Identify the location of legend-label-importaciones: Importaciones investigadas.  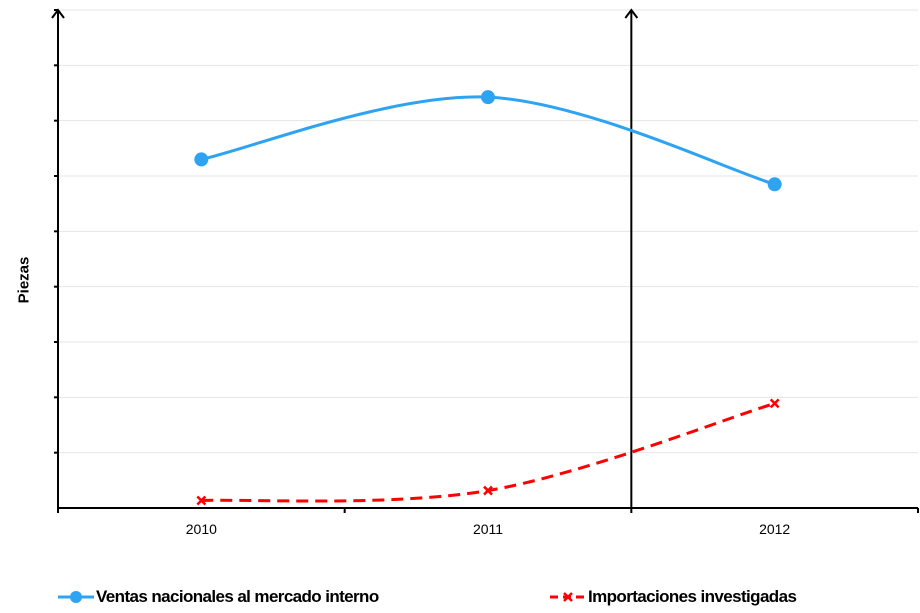
(692, 596).